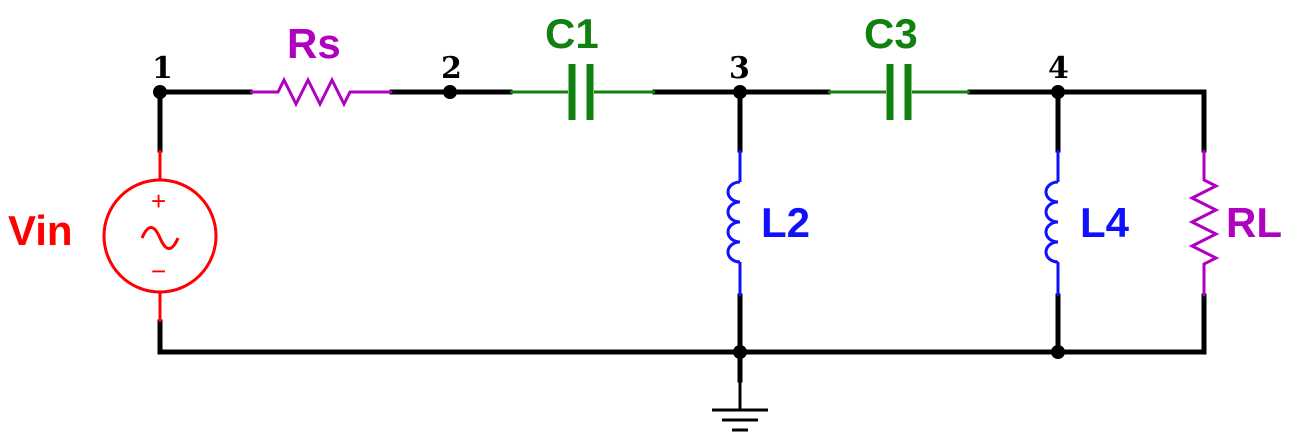 The image size is (1304, 440). I want to click on node-label-4: 4, so click(1058, 68).